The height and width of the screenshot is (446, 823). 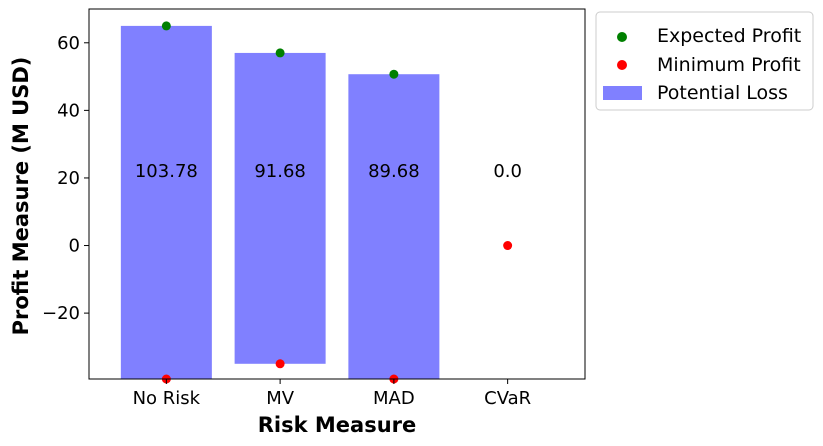 What do you see at coordinates (166, 202) in the screenshot?
I see `bar-no-risk` at bounding box center [166, 202].